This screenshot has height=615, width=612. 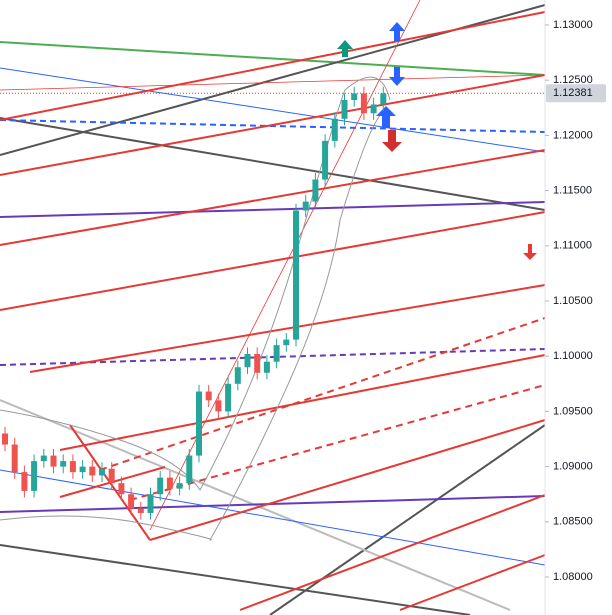 I want to click on y-tick-label: 1.08000, so click(x=573, y=577).